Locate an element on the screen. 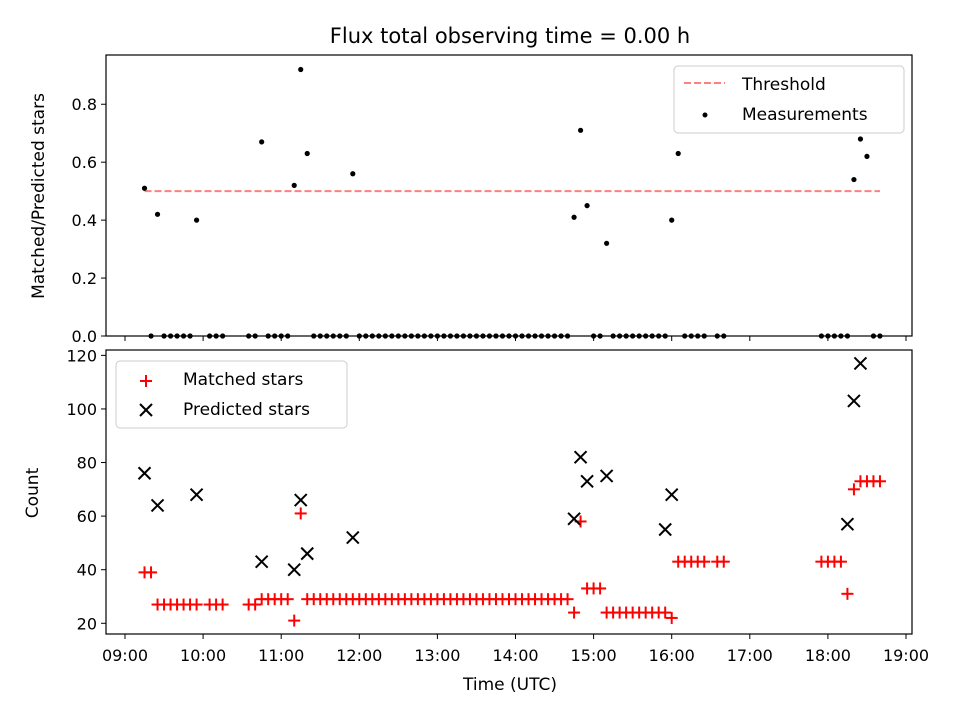  threshold-legend-label: Threshold is located at coordinates (783, 85).